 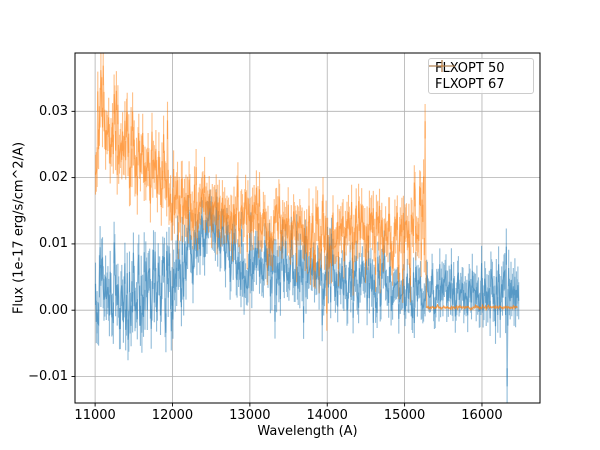 What do you see at coordinates (53, 244) in the screenshot?
I see `y-tick-label: 0.01` at bounding box center [53, 244].